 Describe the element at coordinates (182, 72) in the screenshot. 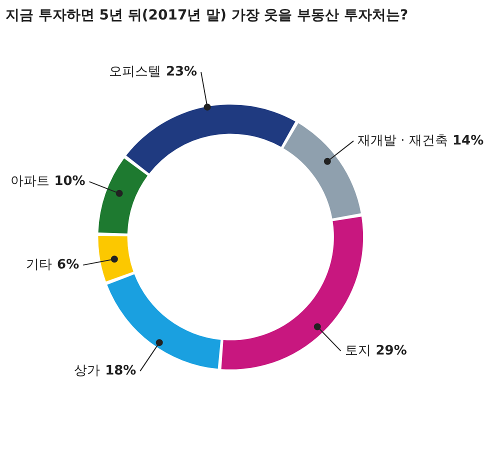

I see `data-label: 23%` at that location.